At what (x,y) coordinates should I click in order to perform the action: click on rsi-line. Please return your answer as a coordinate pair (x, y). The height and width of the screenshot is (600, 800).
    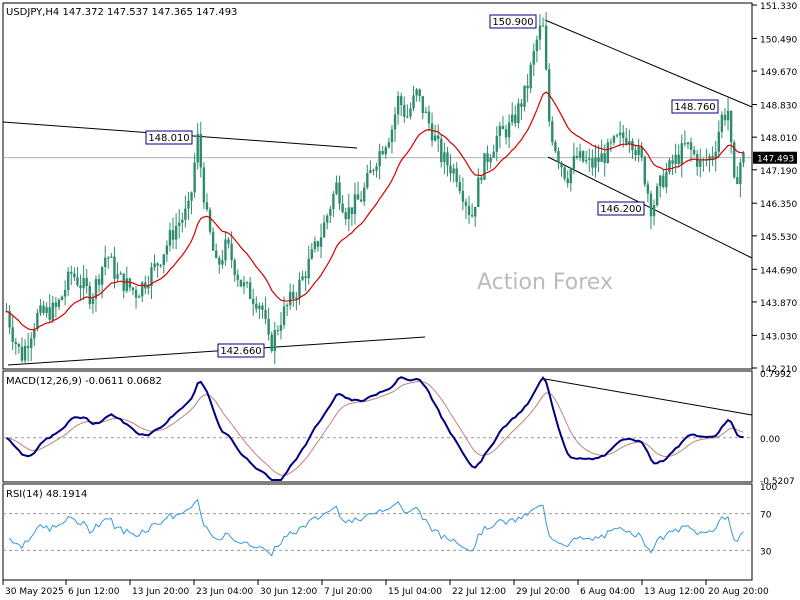
    Looking at the image, I should click on (376, 527).